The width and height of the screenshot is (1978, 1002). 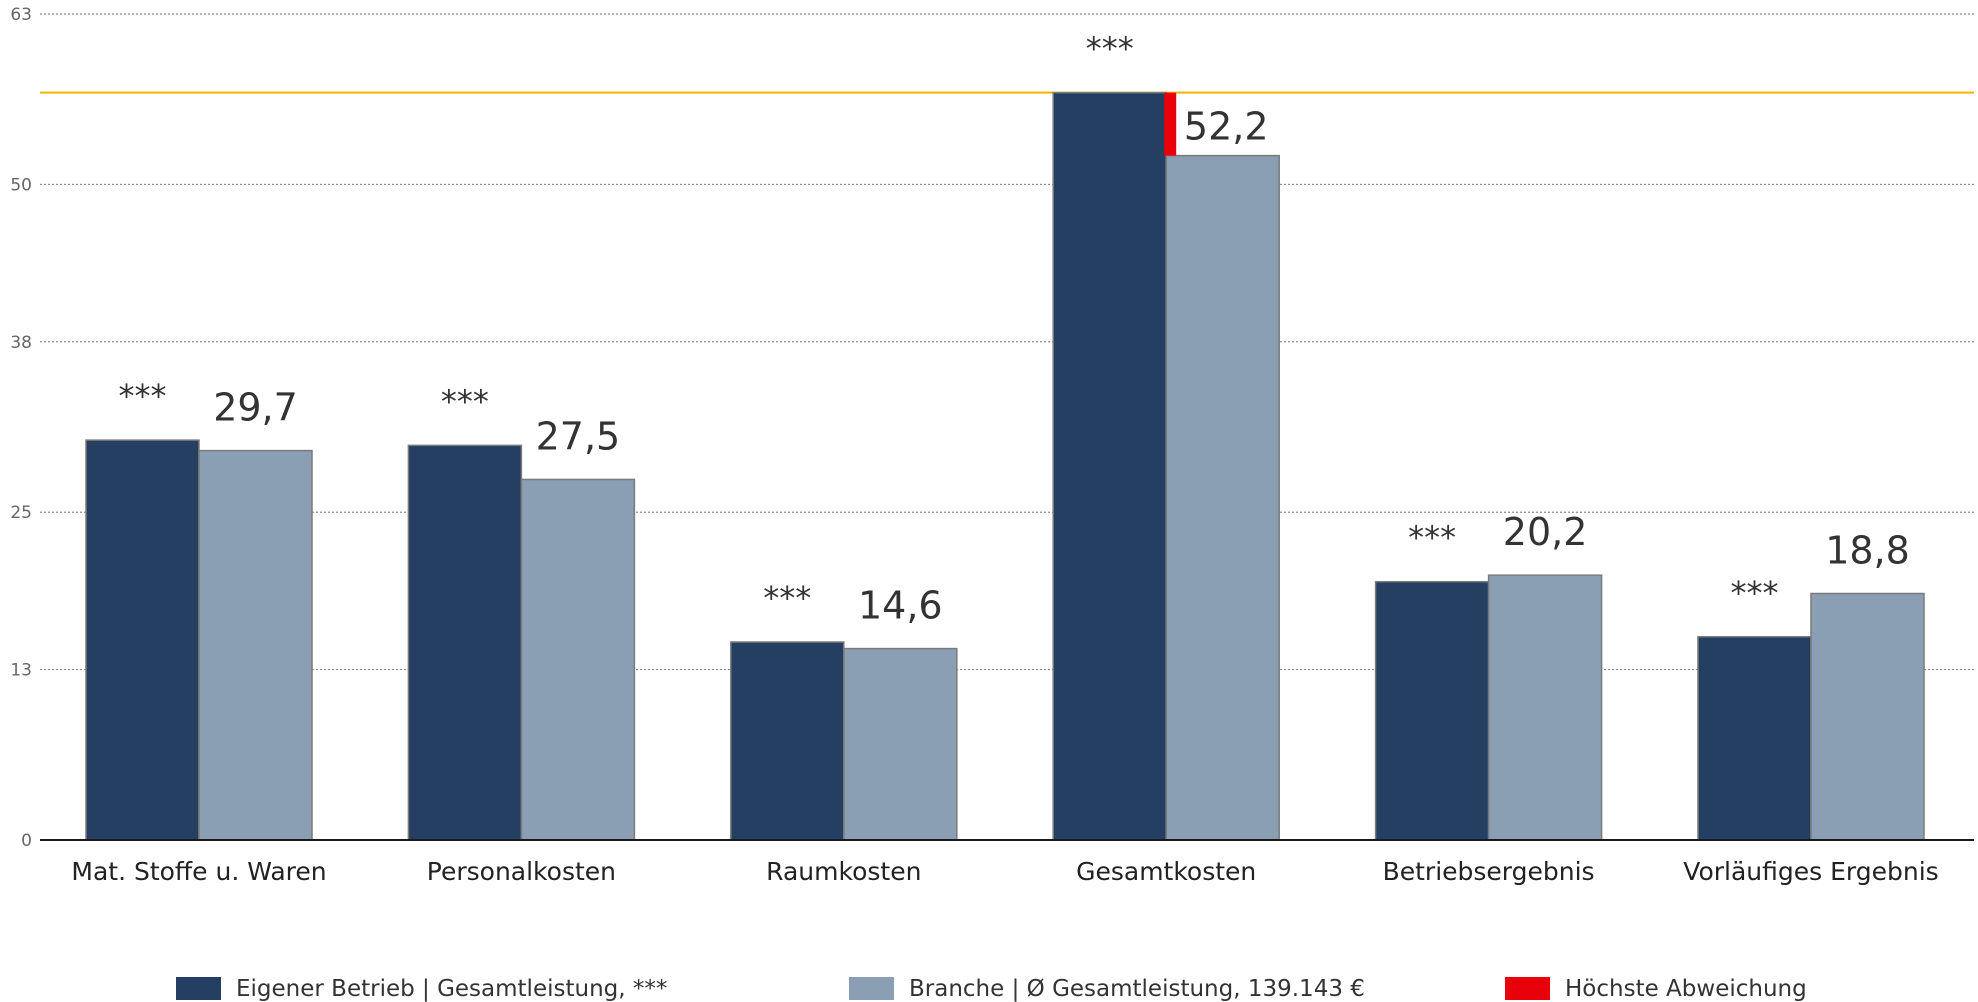 I want to click on data-label-industry: 27,5, so click(x=578, y=436).